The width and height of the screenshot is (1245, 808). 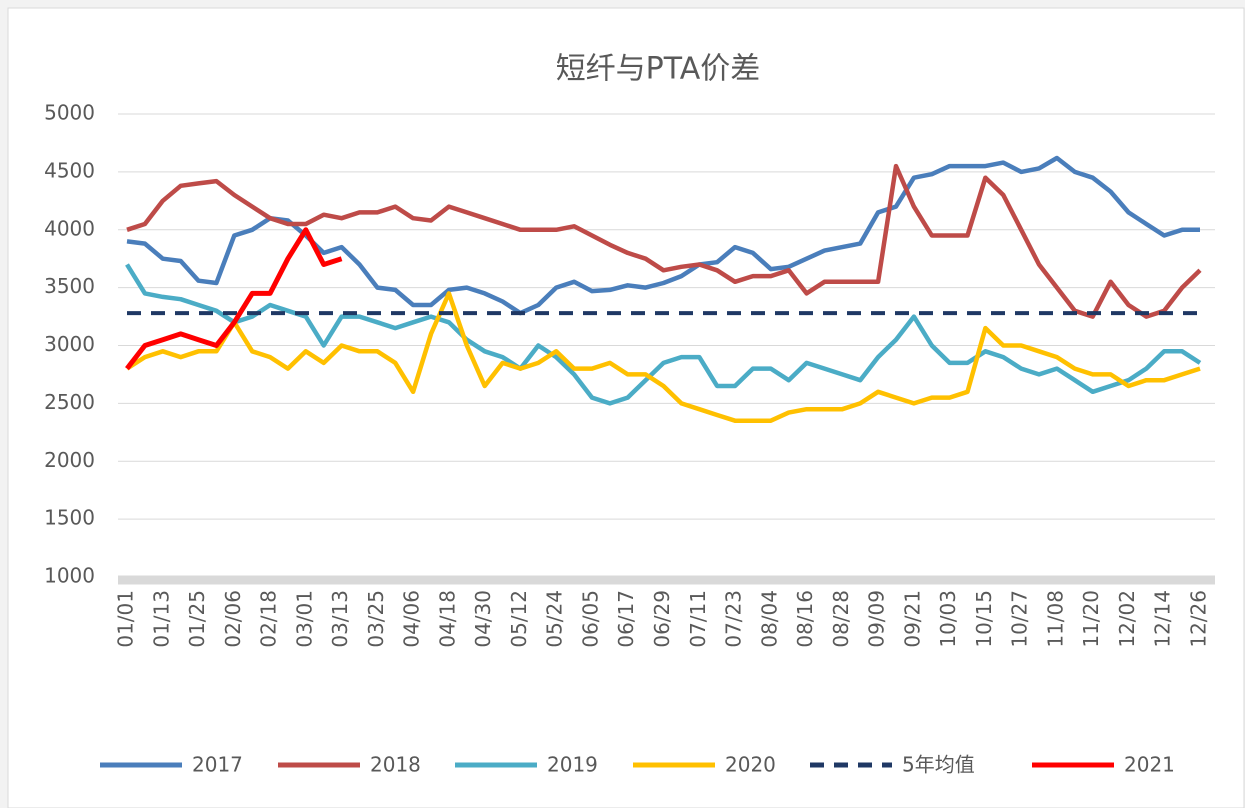 What do you see at coordinates (126, 619) in the screenshot?
I see `x-tick-label: 01/01` at bounding box center [126, 619].